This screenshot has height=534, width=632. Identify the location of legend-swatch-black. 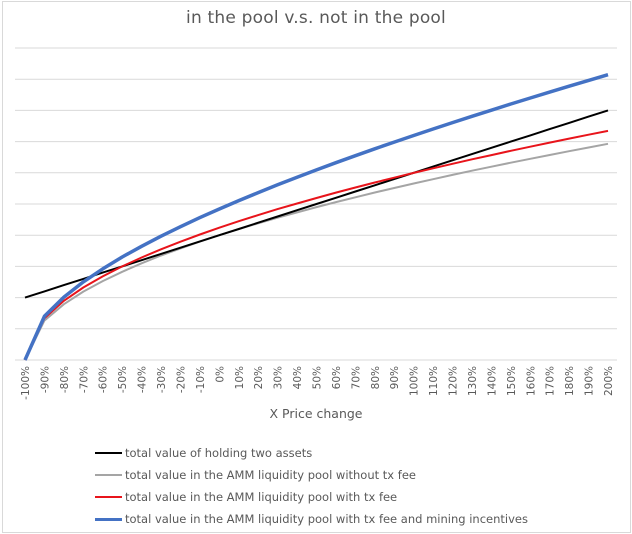
(108, 453).